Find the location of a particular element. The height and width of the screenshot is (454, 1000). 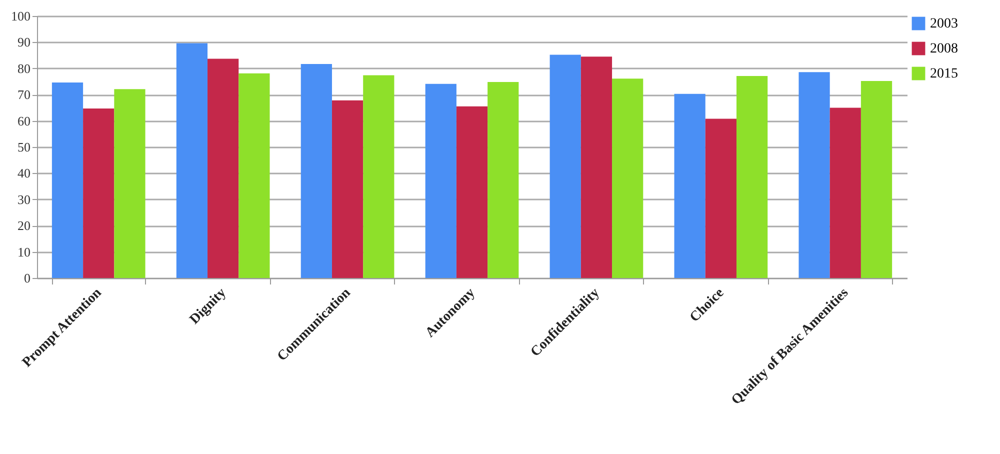

y-tick-label: 0 is located at coordinates (27, 278).